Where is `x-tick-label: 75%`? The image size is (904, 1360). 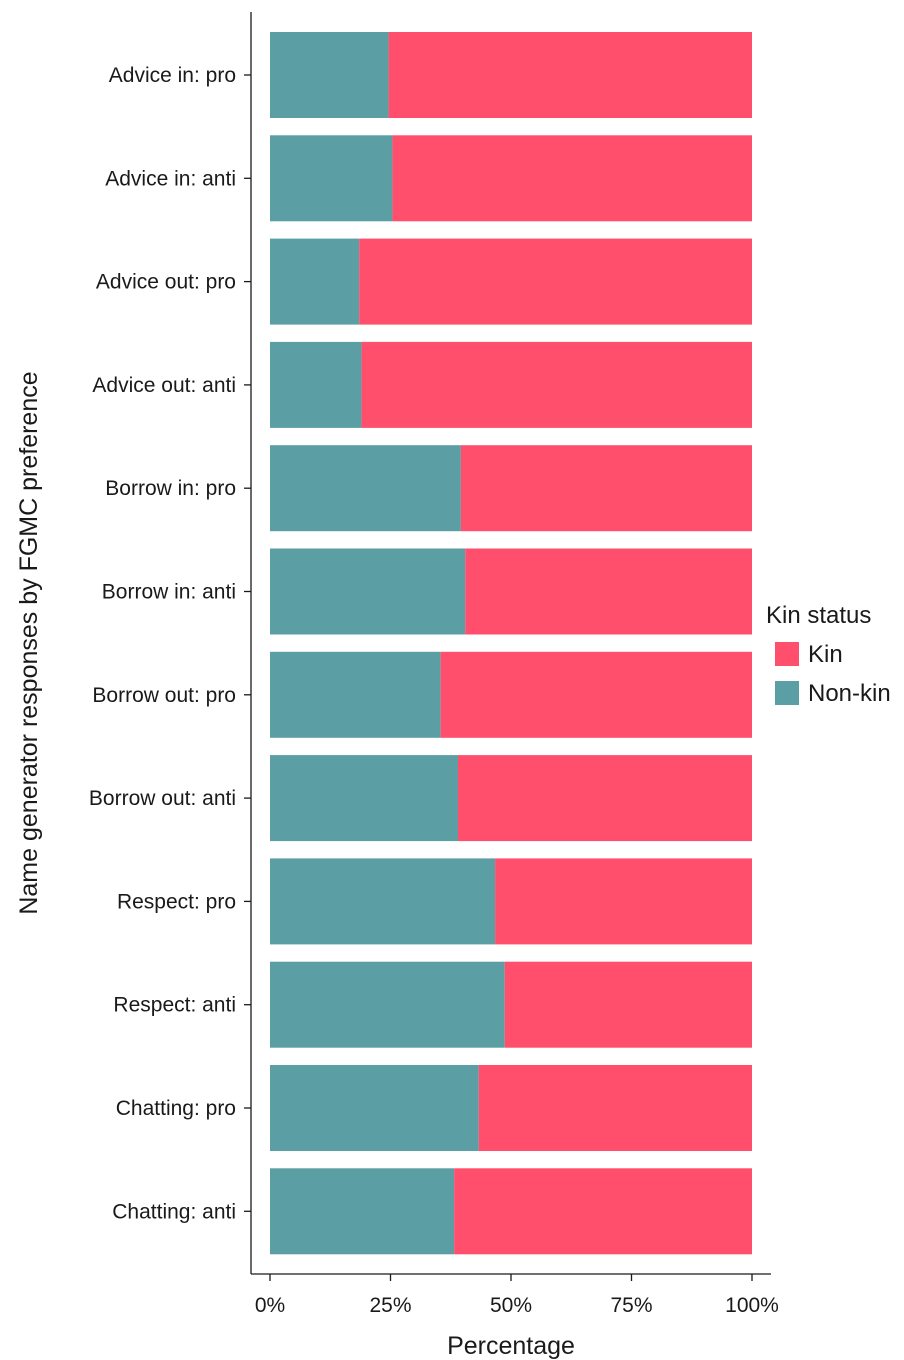
x-tick-label: 75% is located at coordinates (631, 1305).